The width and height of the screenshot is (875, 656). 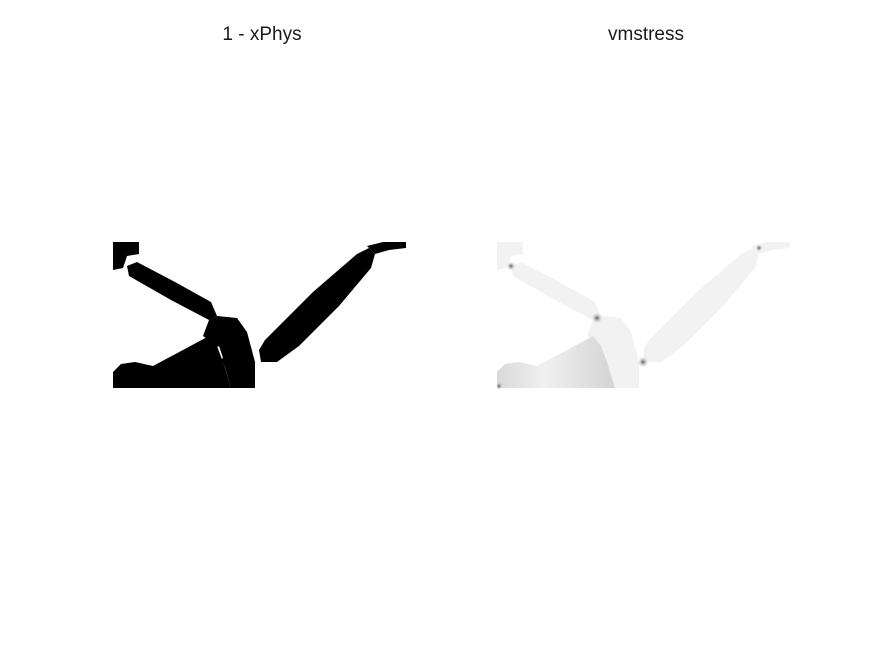 I want to click on stress-image, so click(x=643, y=315).